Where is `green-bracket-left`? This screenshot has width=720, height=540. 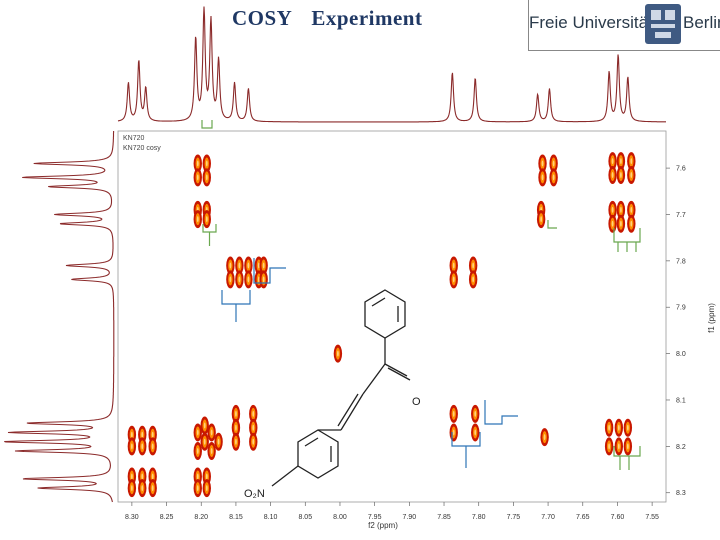
green-bracket-left is located at coordinates (209, 235).